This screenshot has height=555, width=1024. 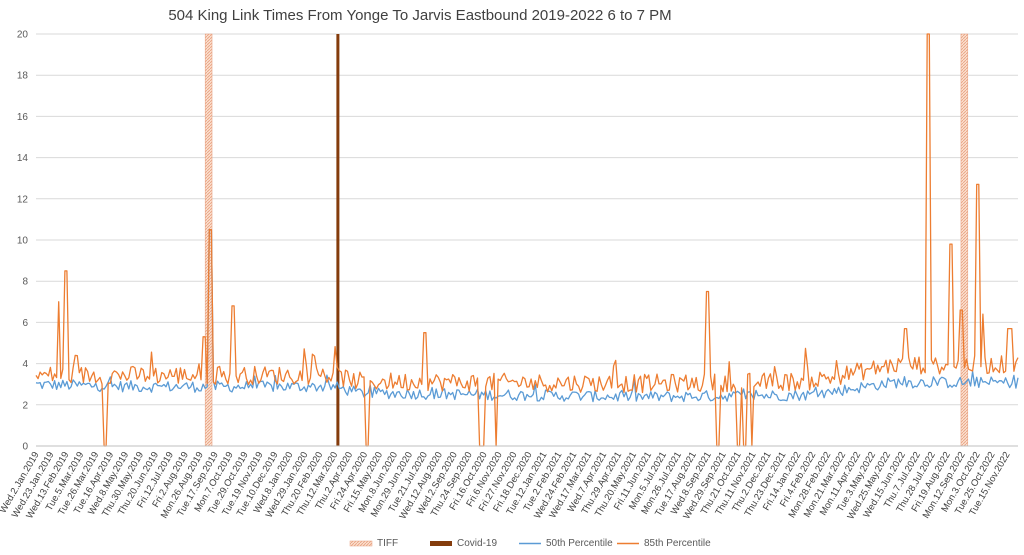 I want to click on legend-label: 50th Percentile, so click(x=579, y=543).